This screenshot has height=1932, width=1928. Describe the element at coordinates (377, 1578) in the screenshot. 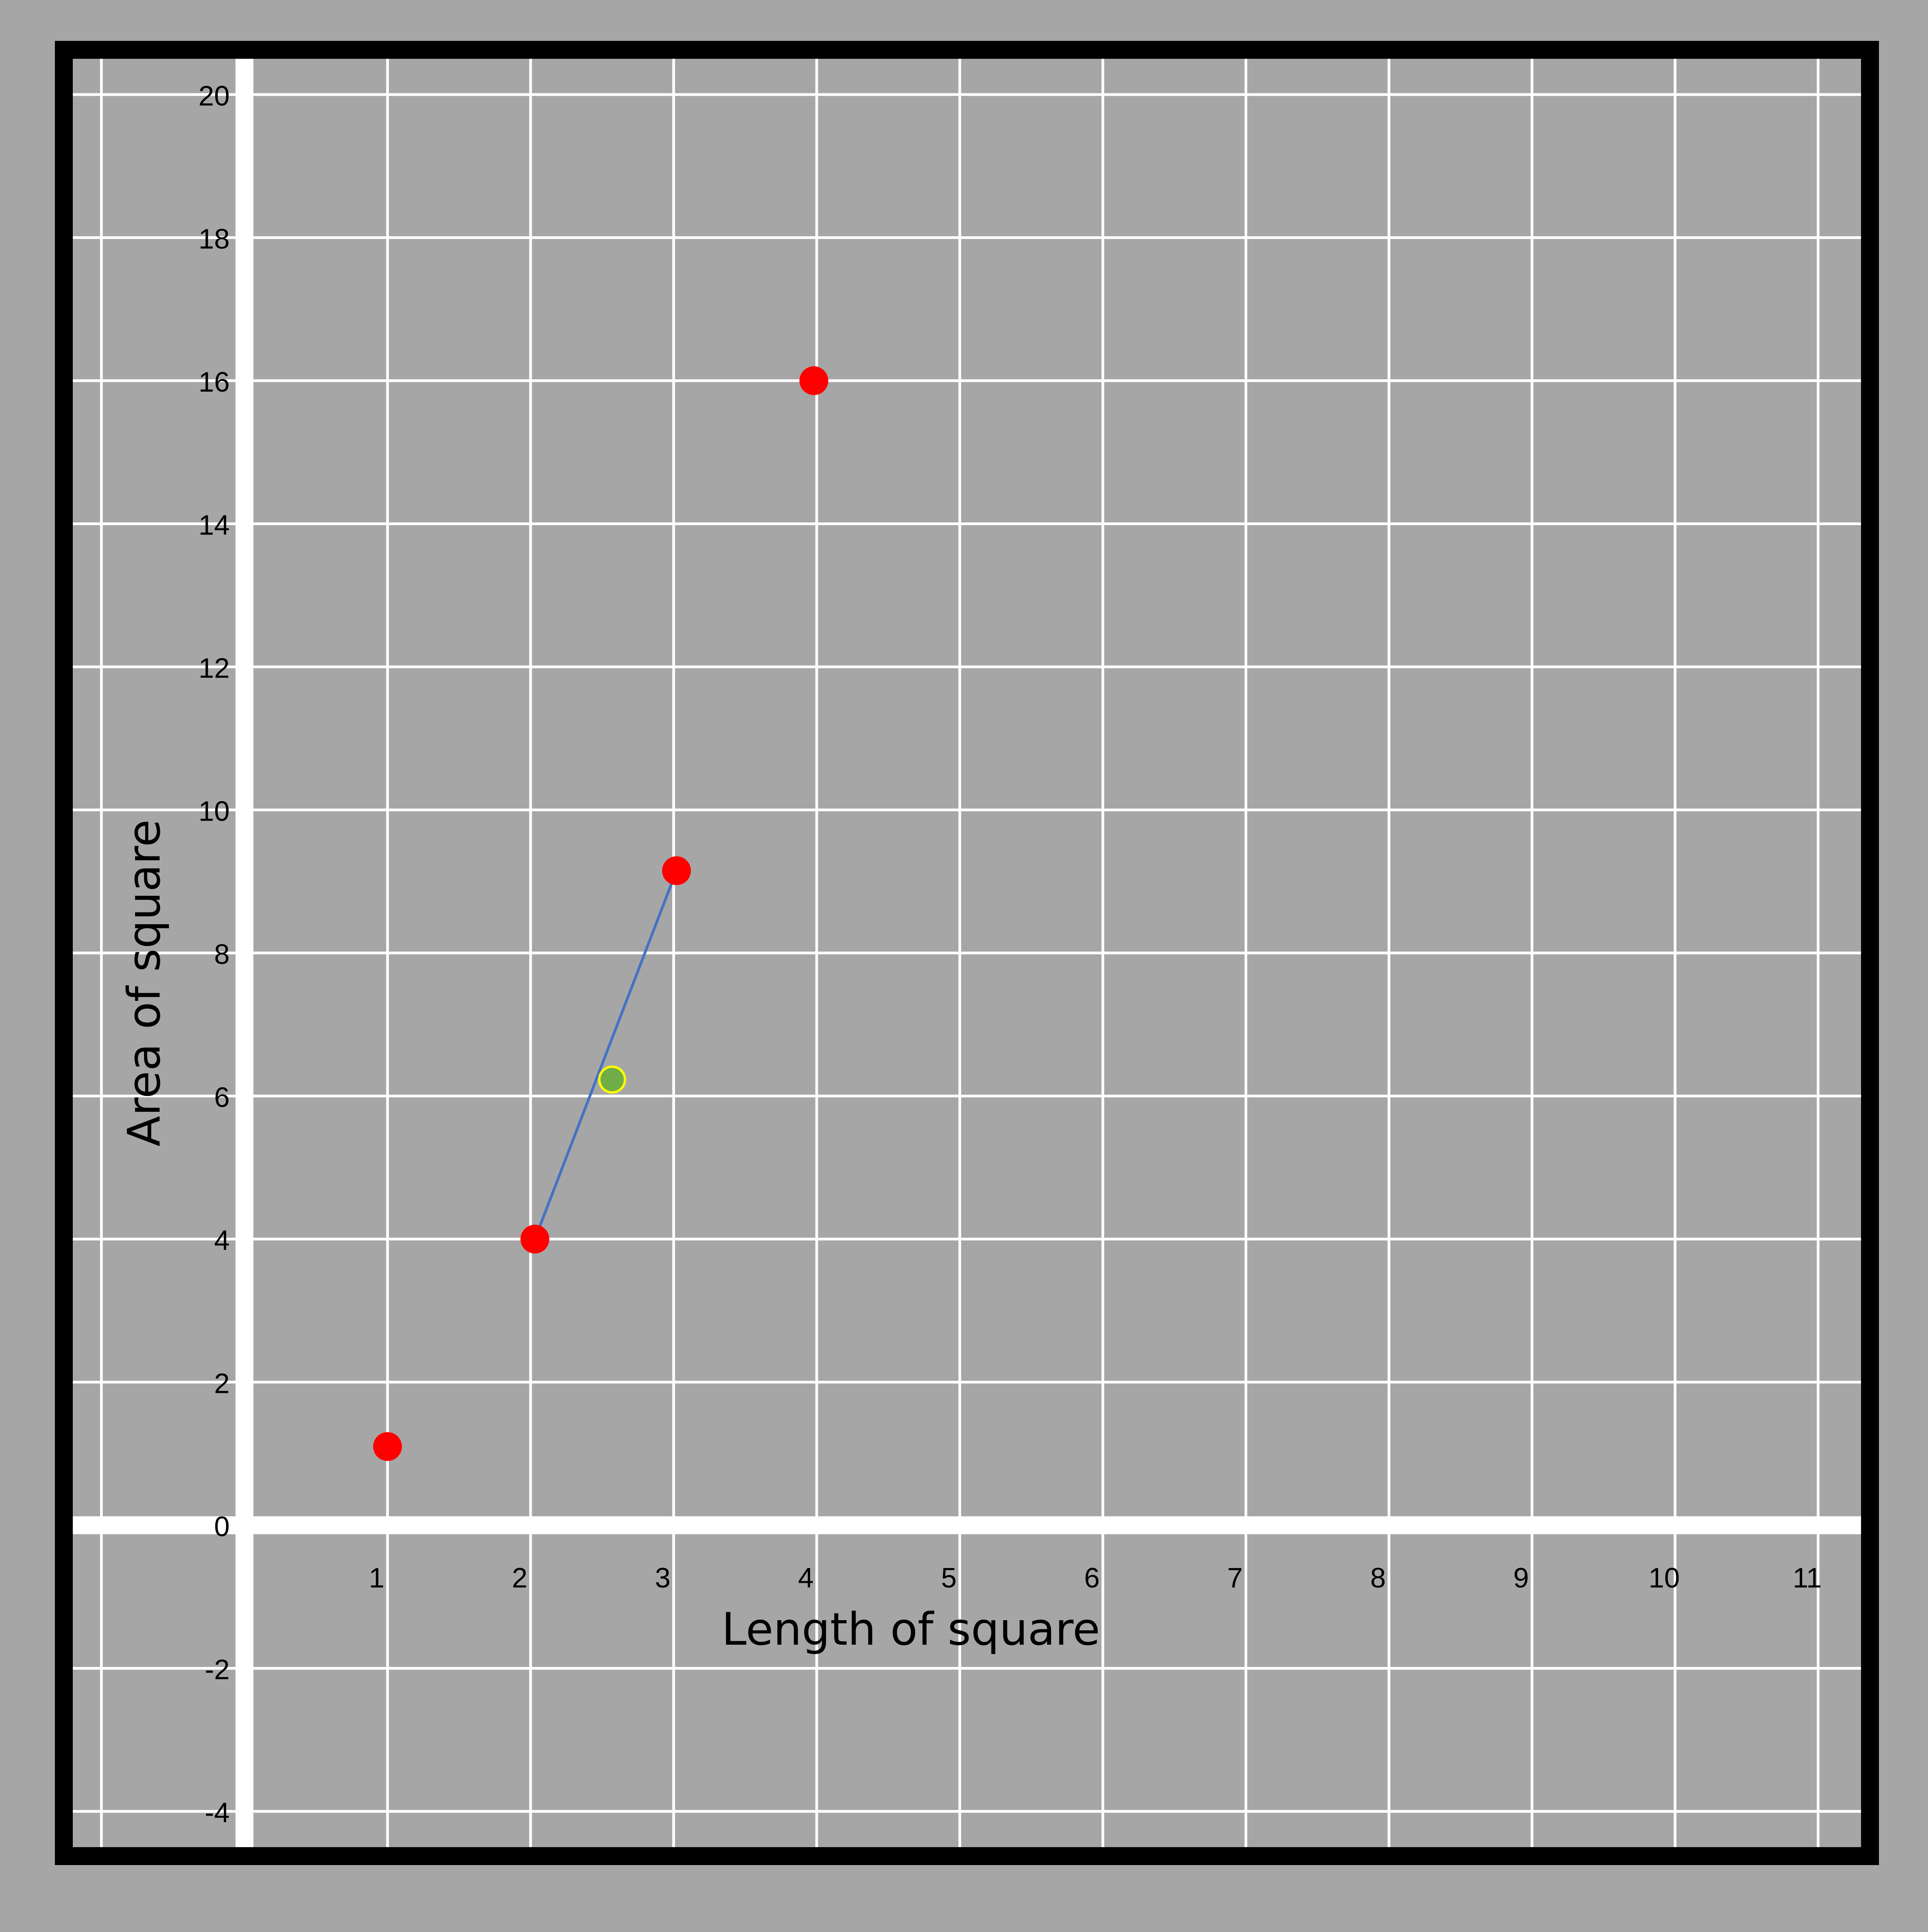

I see `x-tick-label: 1` at that location.